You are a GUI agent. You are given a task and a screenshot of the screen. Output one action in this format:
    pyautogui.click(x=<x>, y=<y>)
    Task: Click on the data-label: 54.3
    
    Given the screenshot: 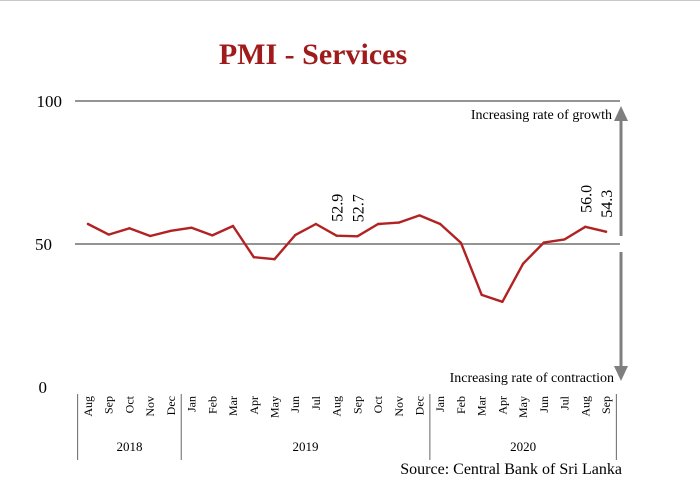 What is the action you would take?
    pyautogui.click(x=607, y=204)
    